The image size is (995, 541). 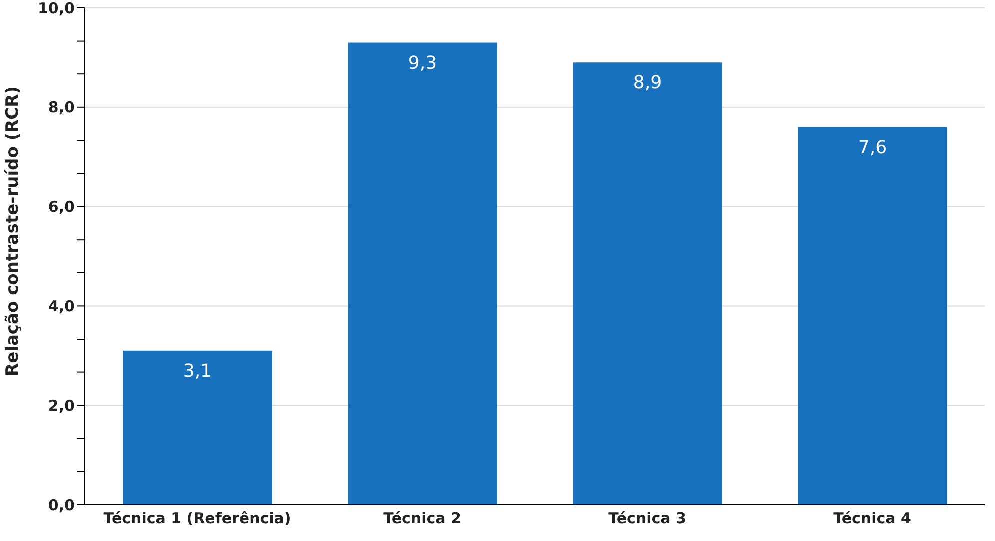 What do you see at coordinates (61, 107) in the screenshot?
I see `y-tick-label: 8,0` at bounding box center [61, 107].